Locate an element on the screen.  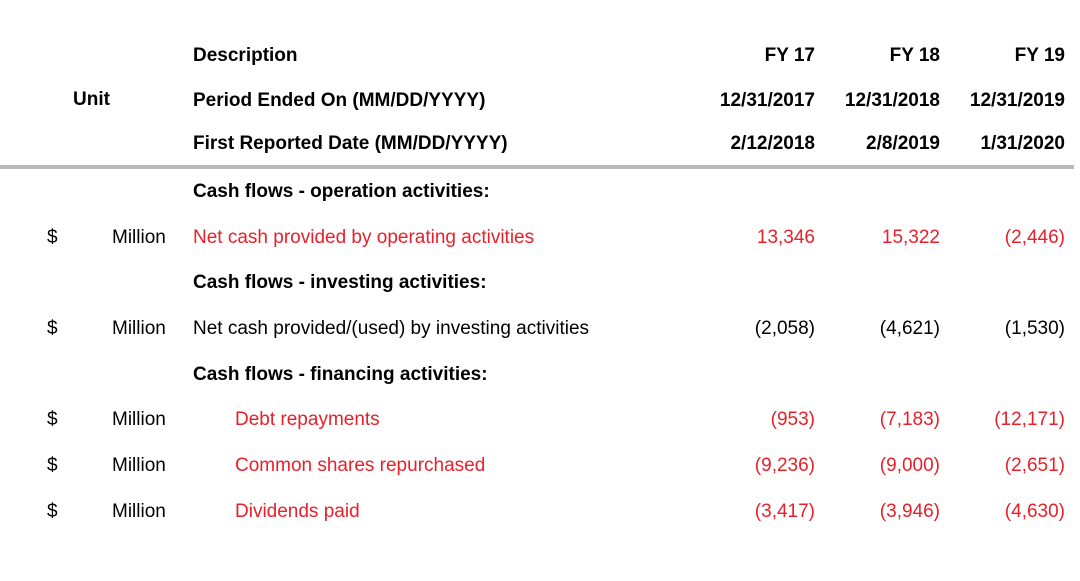
fy19-period-end: 12/31/2019 is located at coordinates (1017, 100).